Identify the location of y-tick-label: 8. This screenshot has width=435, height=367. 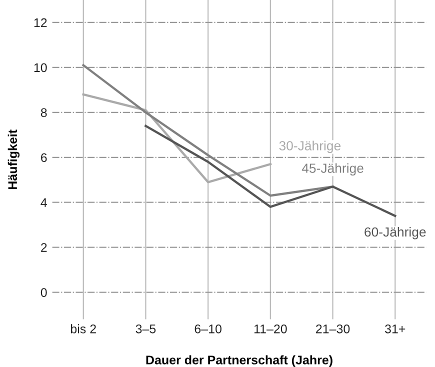
(43, 113).